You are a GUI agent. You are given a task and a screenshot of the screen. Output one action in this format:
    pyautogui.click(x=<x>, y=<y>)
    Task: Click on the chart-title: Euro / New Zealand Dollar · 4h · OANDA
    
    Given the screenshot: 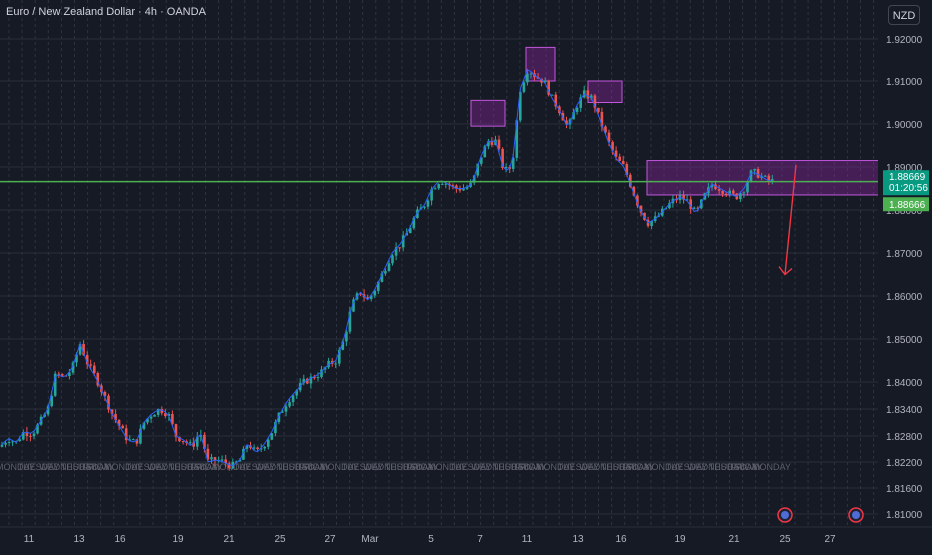 What is the action you would take?
    pyautogui.click(x=106, y=12)
    